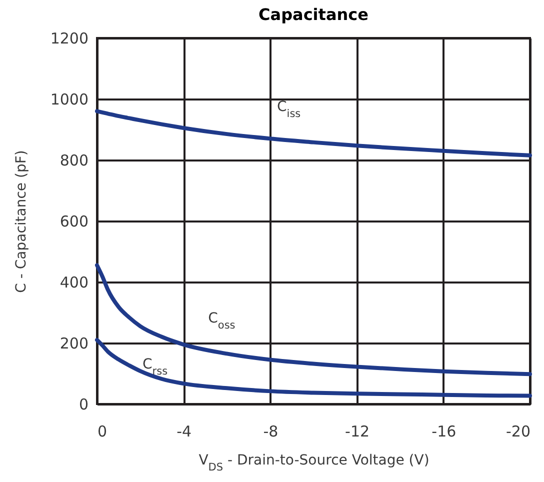 This screenshot has height=482, width=544. Describe the element at coordinates (222, 321) in the screenshot. I see `series-label: C$_{oss}$` at that location.